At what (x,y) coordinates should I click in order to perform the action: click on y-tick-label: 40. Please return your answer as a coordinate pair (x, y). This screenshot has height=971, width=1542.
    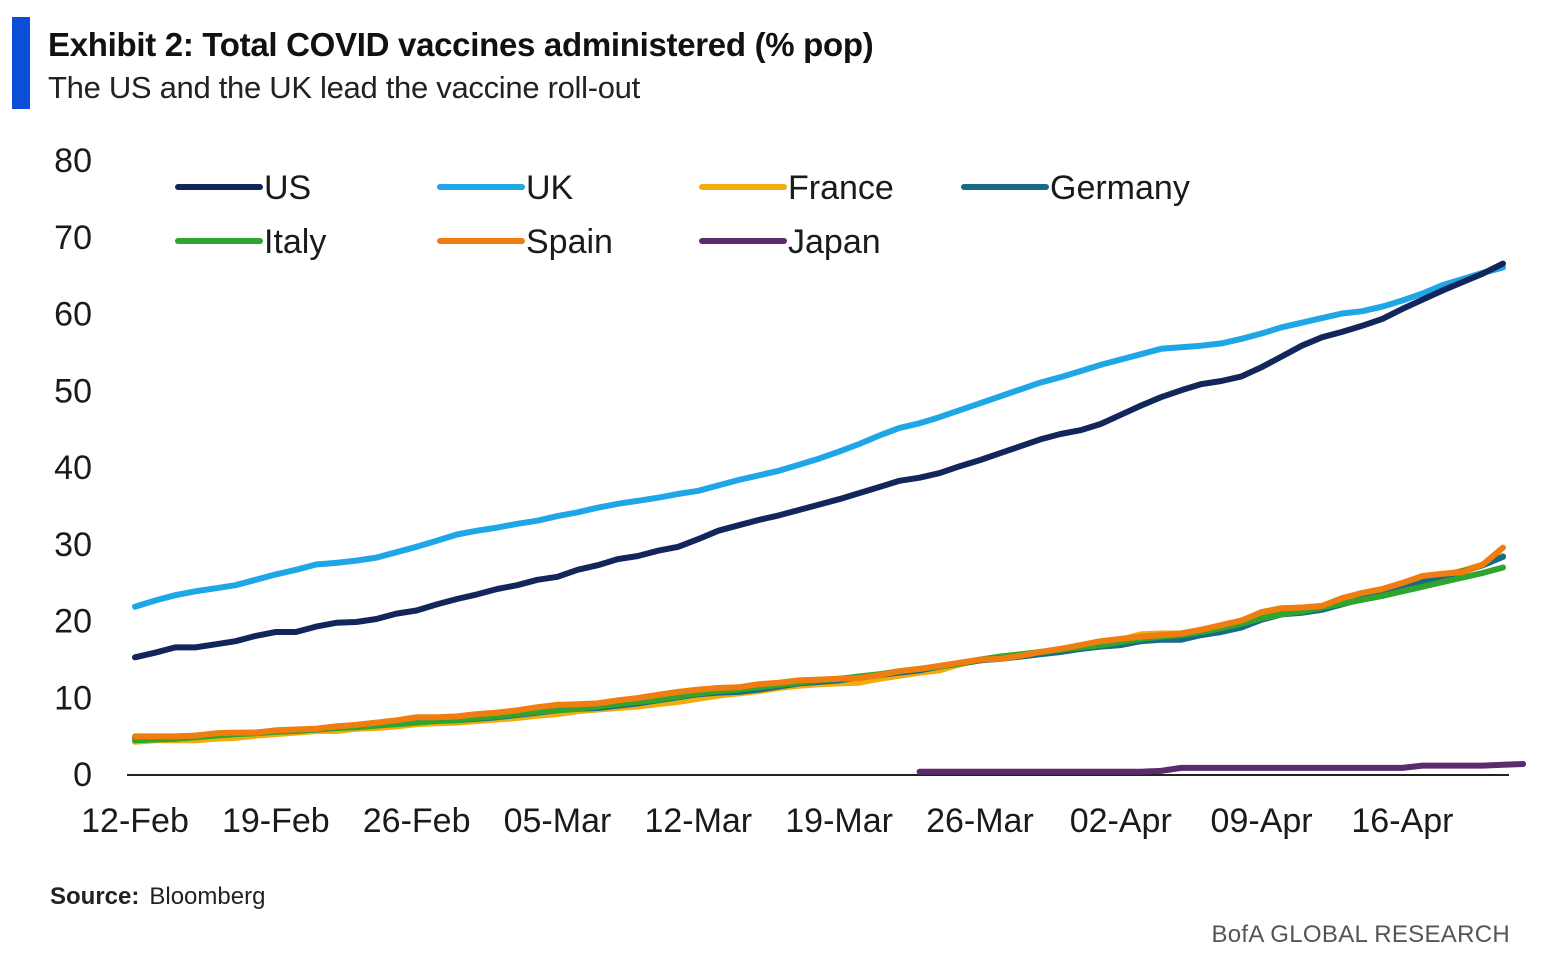
    Looking at the image, I should click on (73, 468).